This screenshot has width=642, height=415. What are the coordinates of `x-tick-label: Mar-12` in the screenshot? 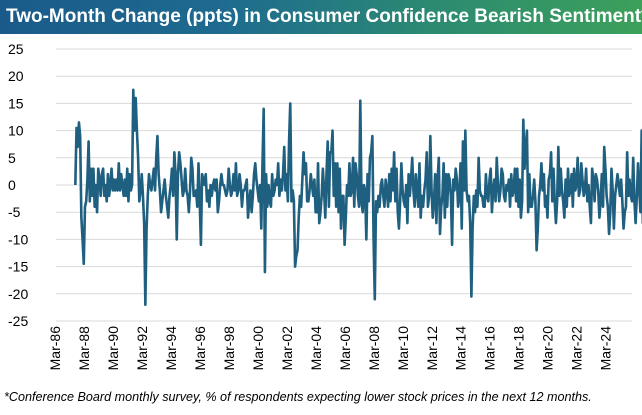 It's located at (432, 348).